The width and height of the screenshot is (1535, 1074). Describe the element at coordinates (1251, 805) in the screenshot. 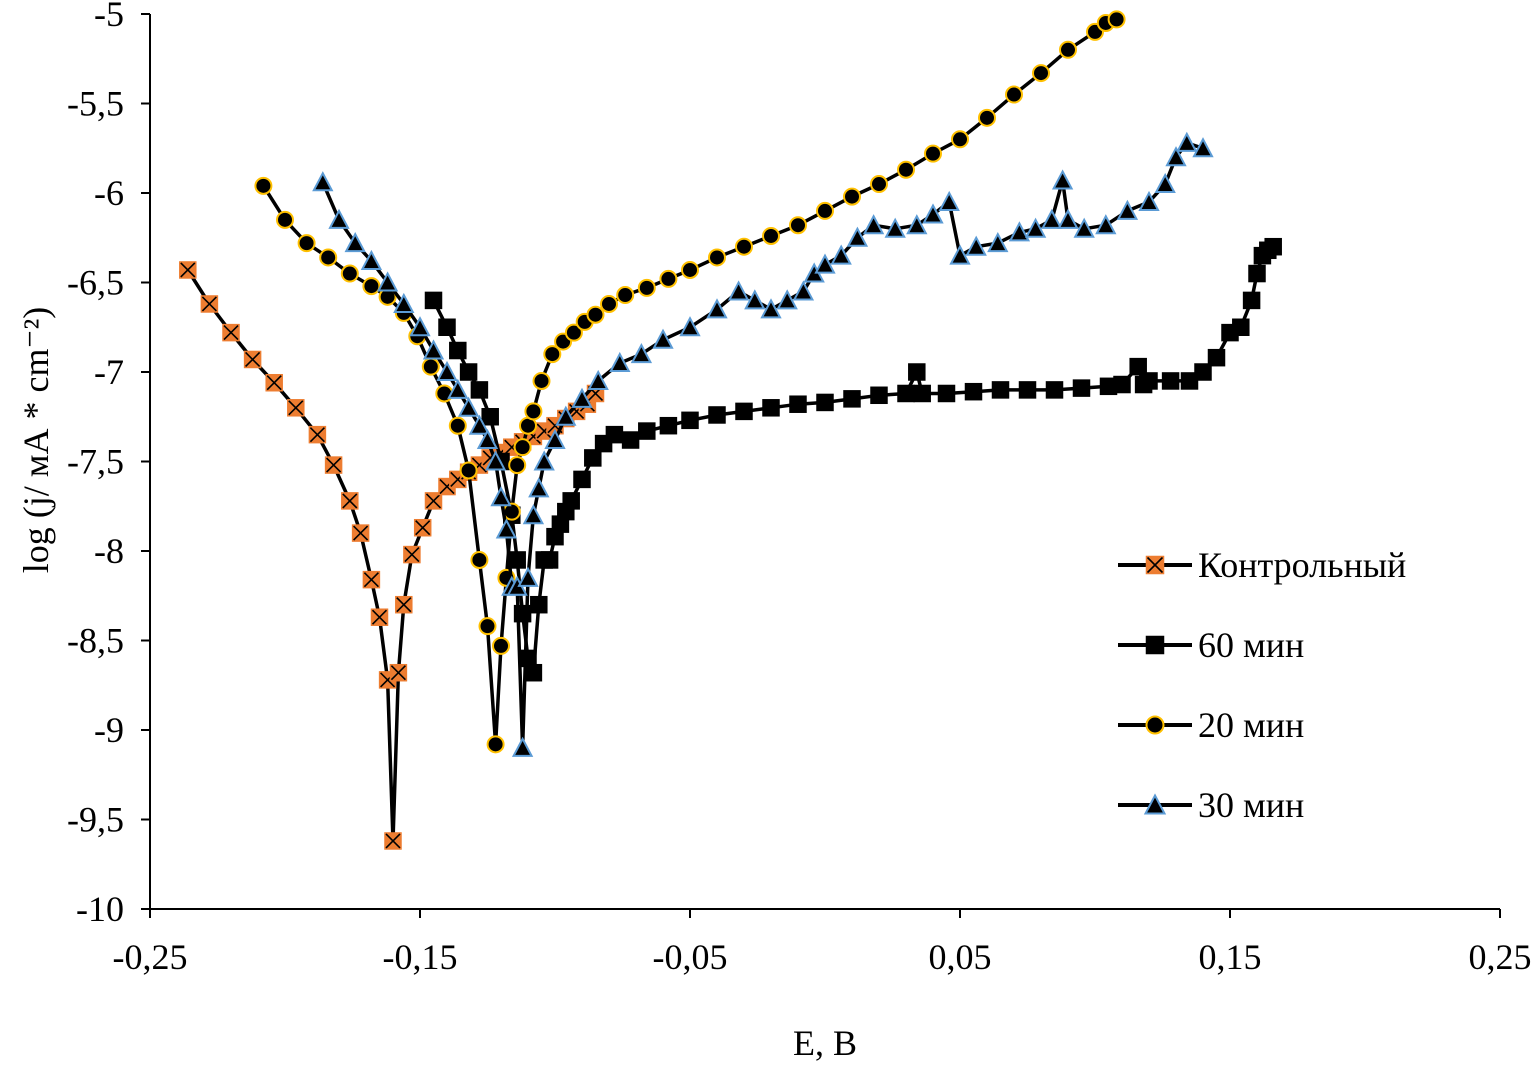

I see `legend-label: 30 мин` at that location.